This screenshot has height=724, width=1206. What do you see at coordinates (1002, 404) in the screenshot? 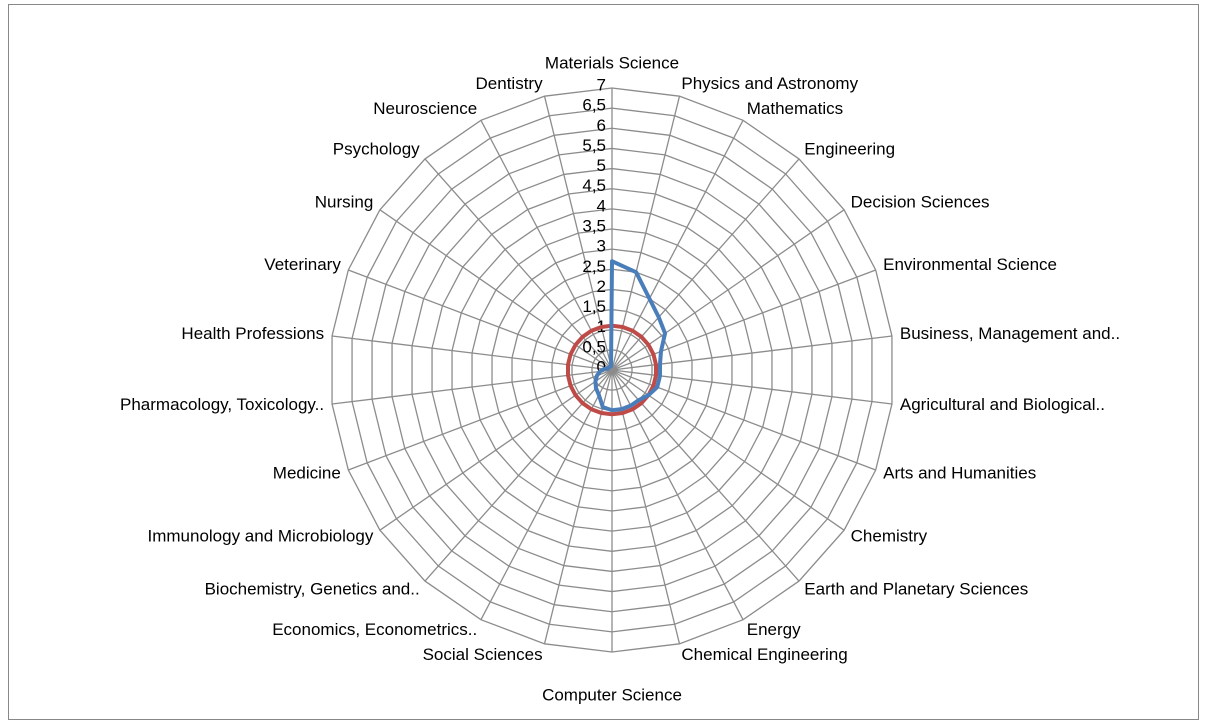
I see `category-label: Agricultural and Biological..` at bounding box center [1002, 404].